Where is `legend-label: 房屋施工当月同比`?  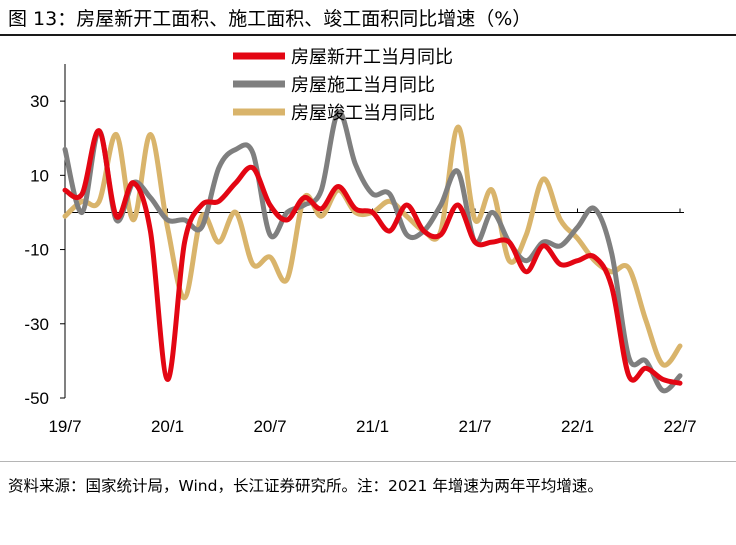
legend-label: 房屋施工当月同比 is located at coordinates (363, 85).